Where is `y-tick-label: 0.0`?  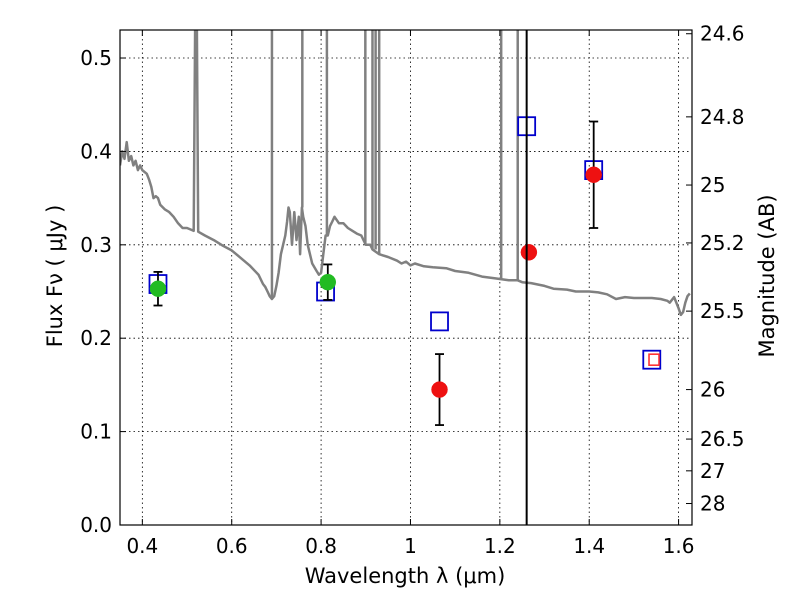
y-tick-label: 0.0 is located at coordinates (96, 525).